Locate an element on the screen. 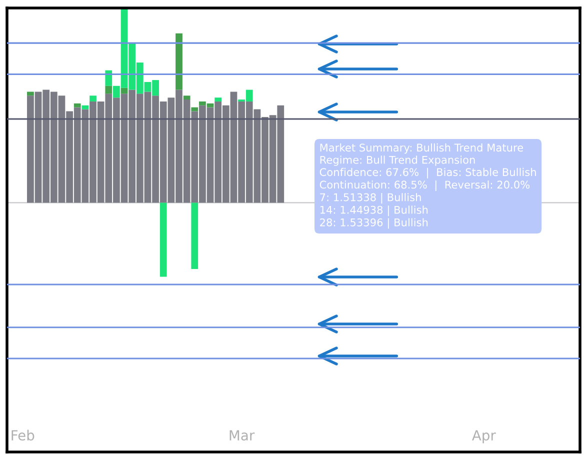  x-tick-label: Feb is located at coordinates (23, 435).